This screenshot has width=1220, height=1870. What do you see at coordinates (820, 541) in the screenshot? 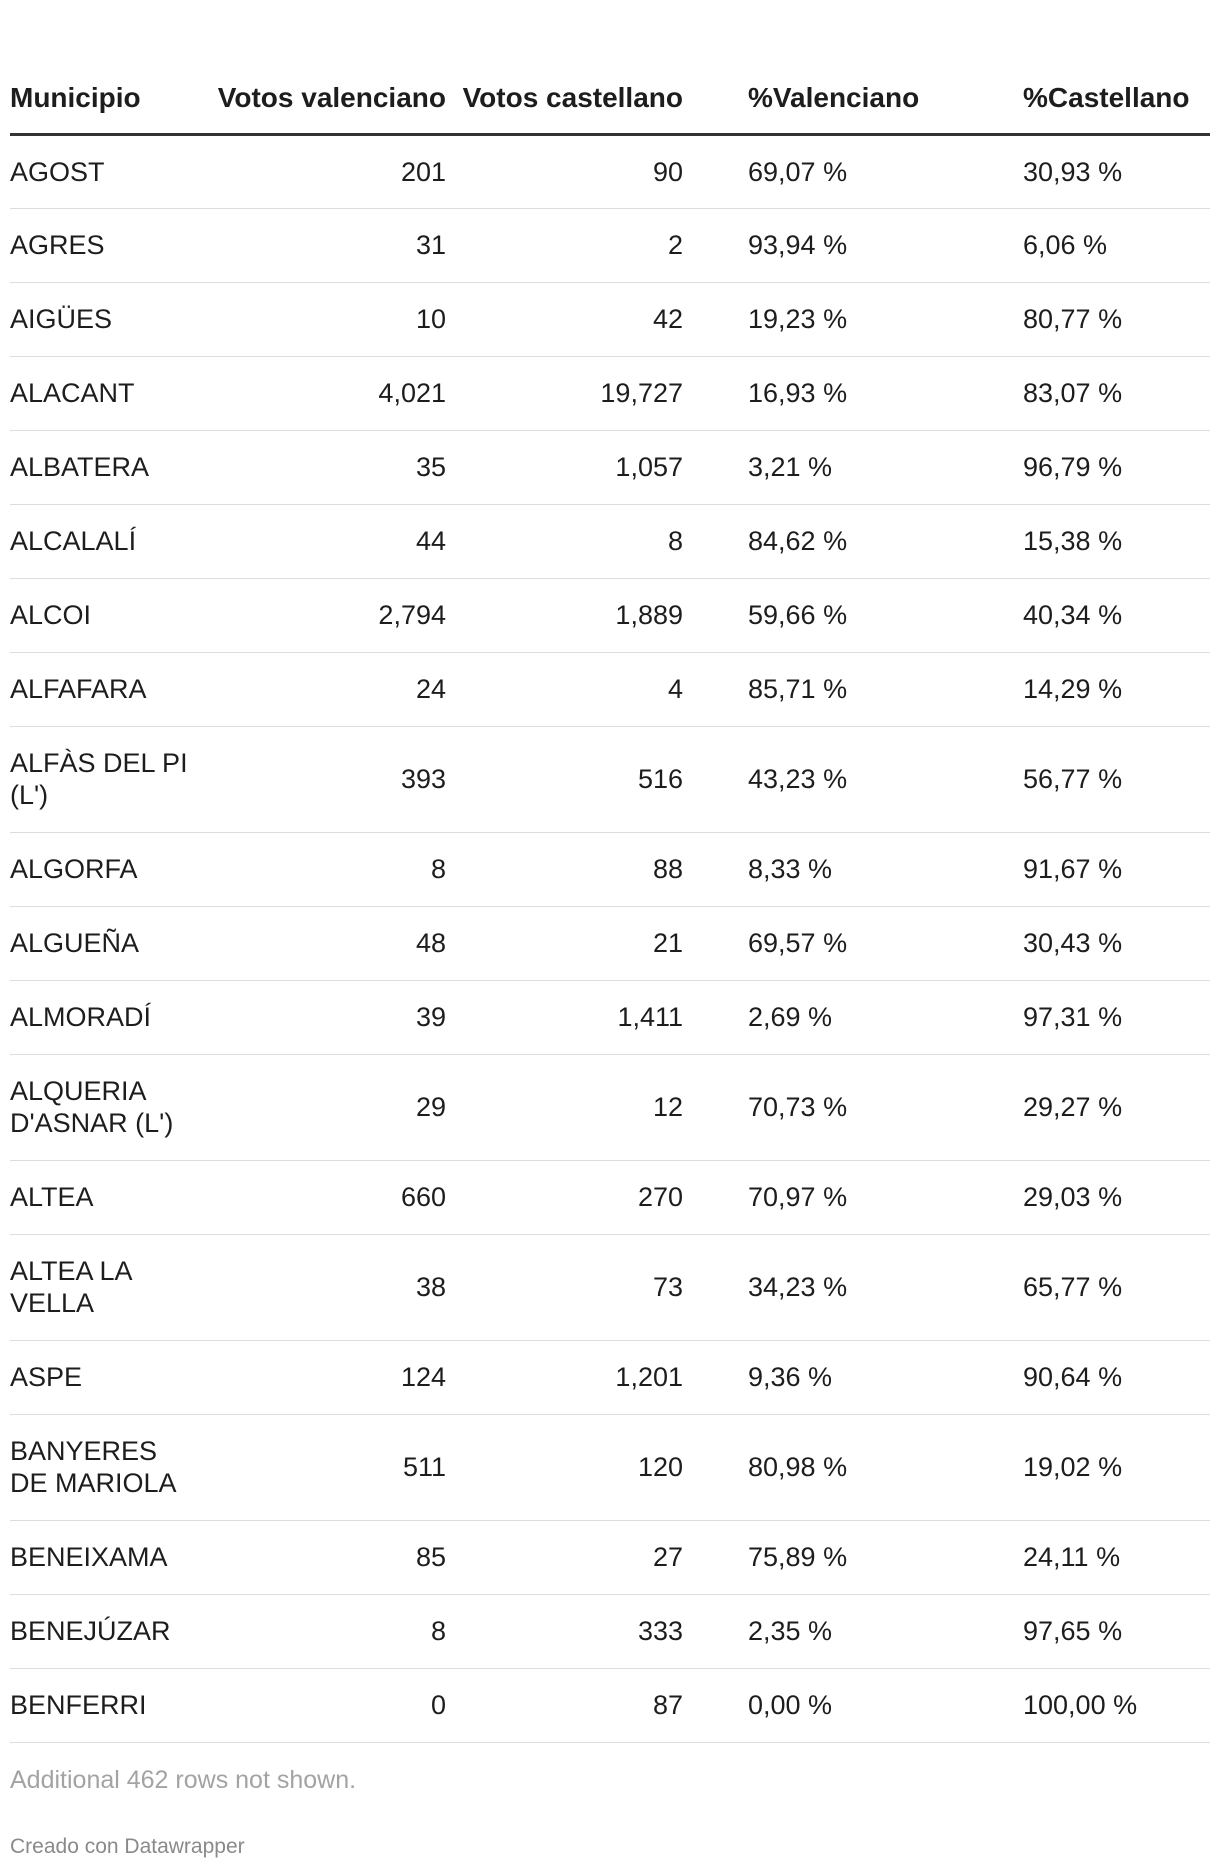
I see `cell-pct-valenciano: 84,62 %` at bounding box center [820, 541].